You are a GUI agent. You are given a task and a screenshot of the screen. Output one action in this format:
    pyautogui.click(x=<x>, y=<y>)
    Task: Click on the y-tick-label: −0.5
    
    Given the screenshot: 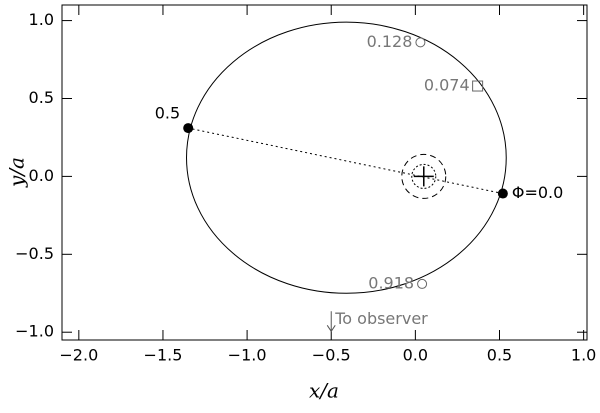 What is the action you would take?
    pyautogui.click(x=34, y=253)
    